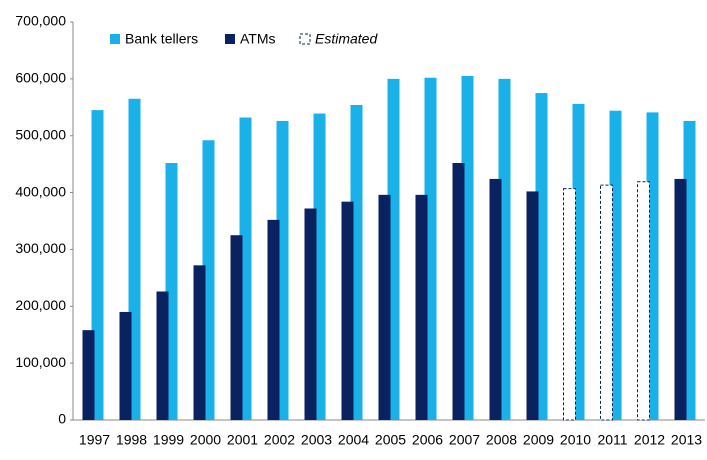 This screenshot has height=460, width=707. Describe the element at coordinates (205, 440) in the screenshot. I see `x-tick-label: 2000` at that location.